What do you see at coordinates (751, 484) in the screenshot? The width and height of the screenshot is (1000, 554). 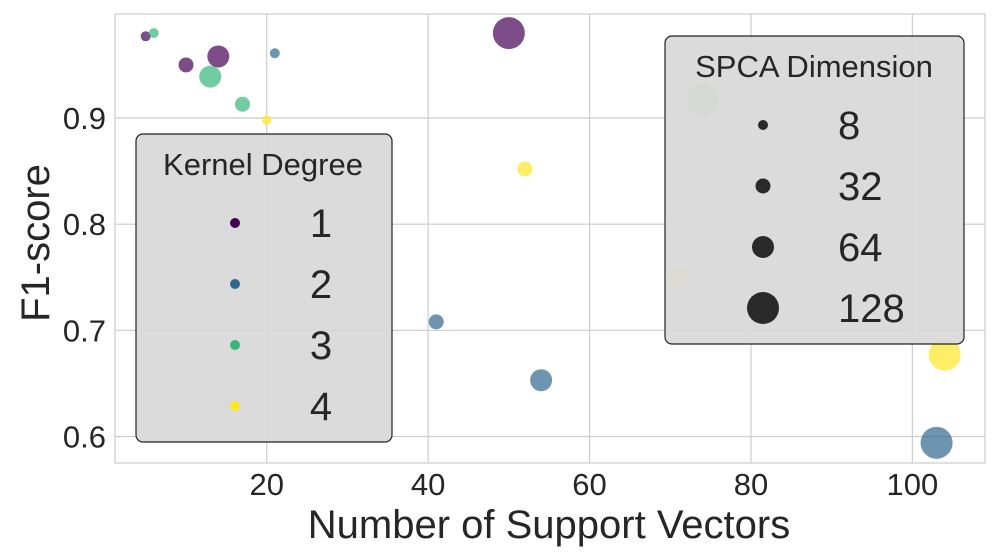 I see `x-tick-label: 80` at bounding box center [751, 484].